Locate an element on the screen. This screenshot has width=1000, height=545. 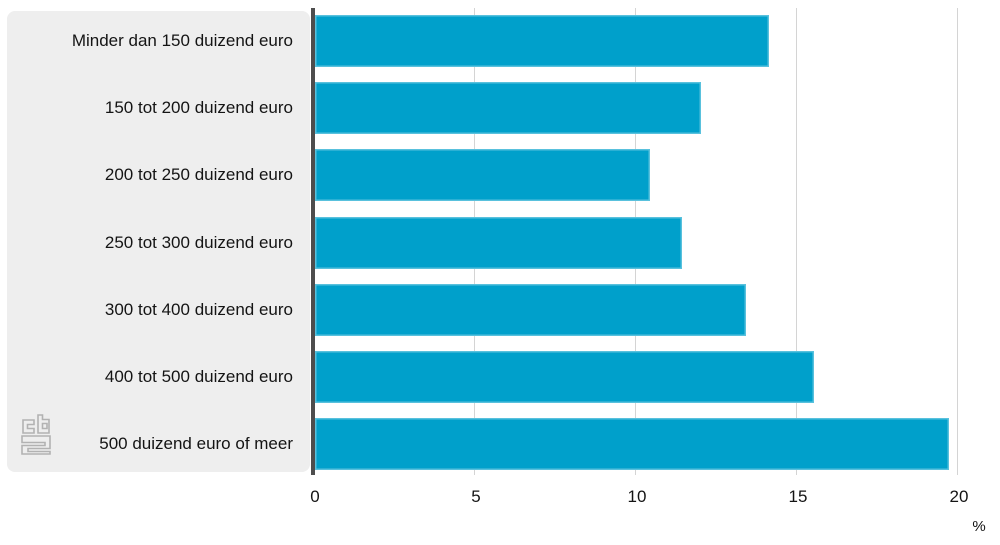
gridline-x20 is located at coordinates (957, 241).